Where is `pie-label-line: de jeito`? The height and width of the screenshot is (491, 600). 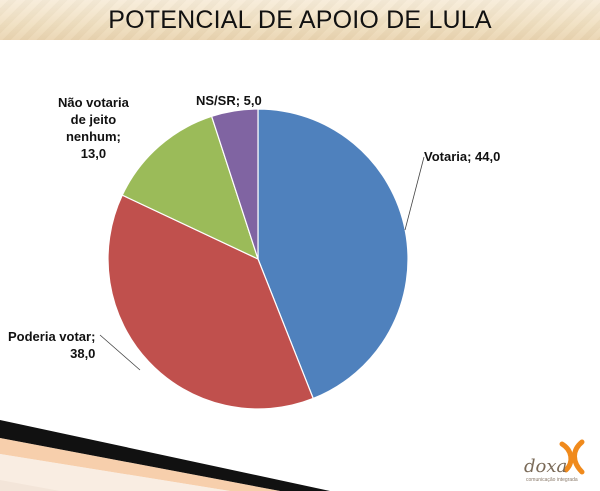 pie-label-line: de jeito is located at coordinates (93, 119).